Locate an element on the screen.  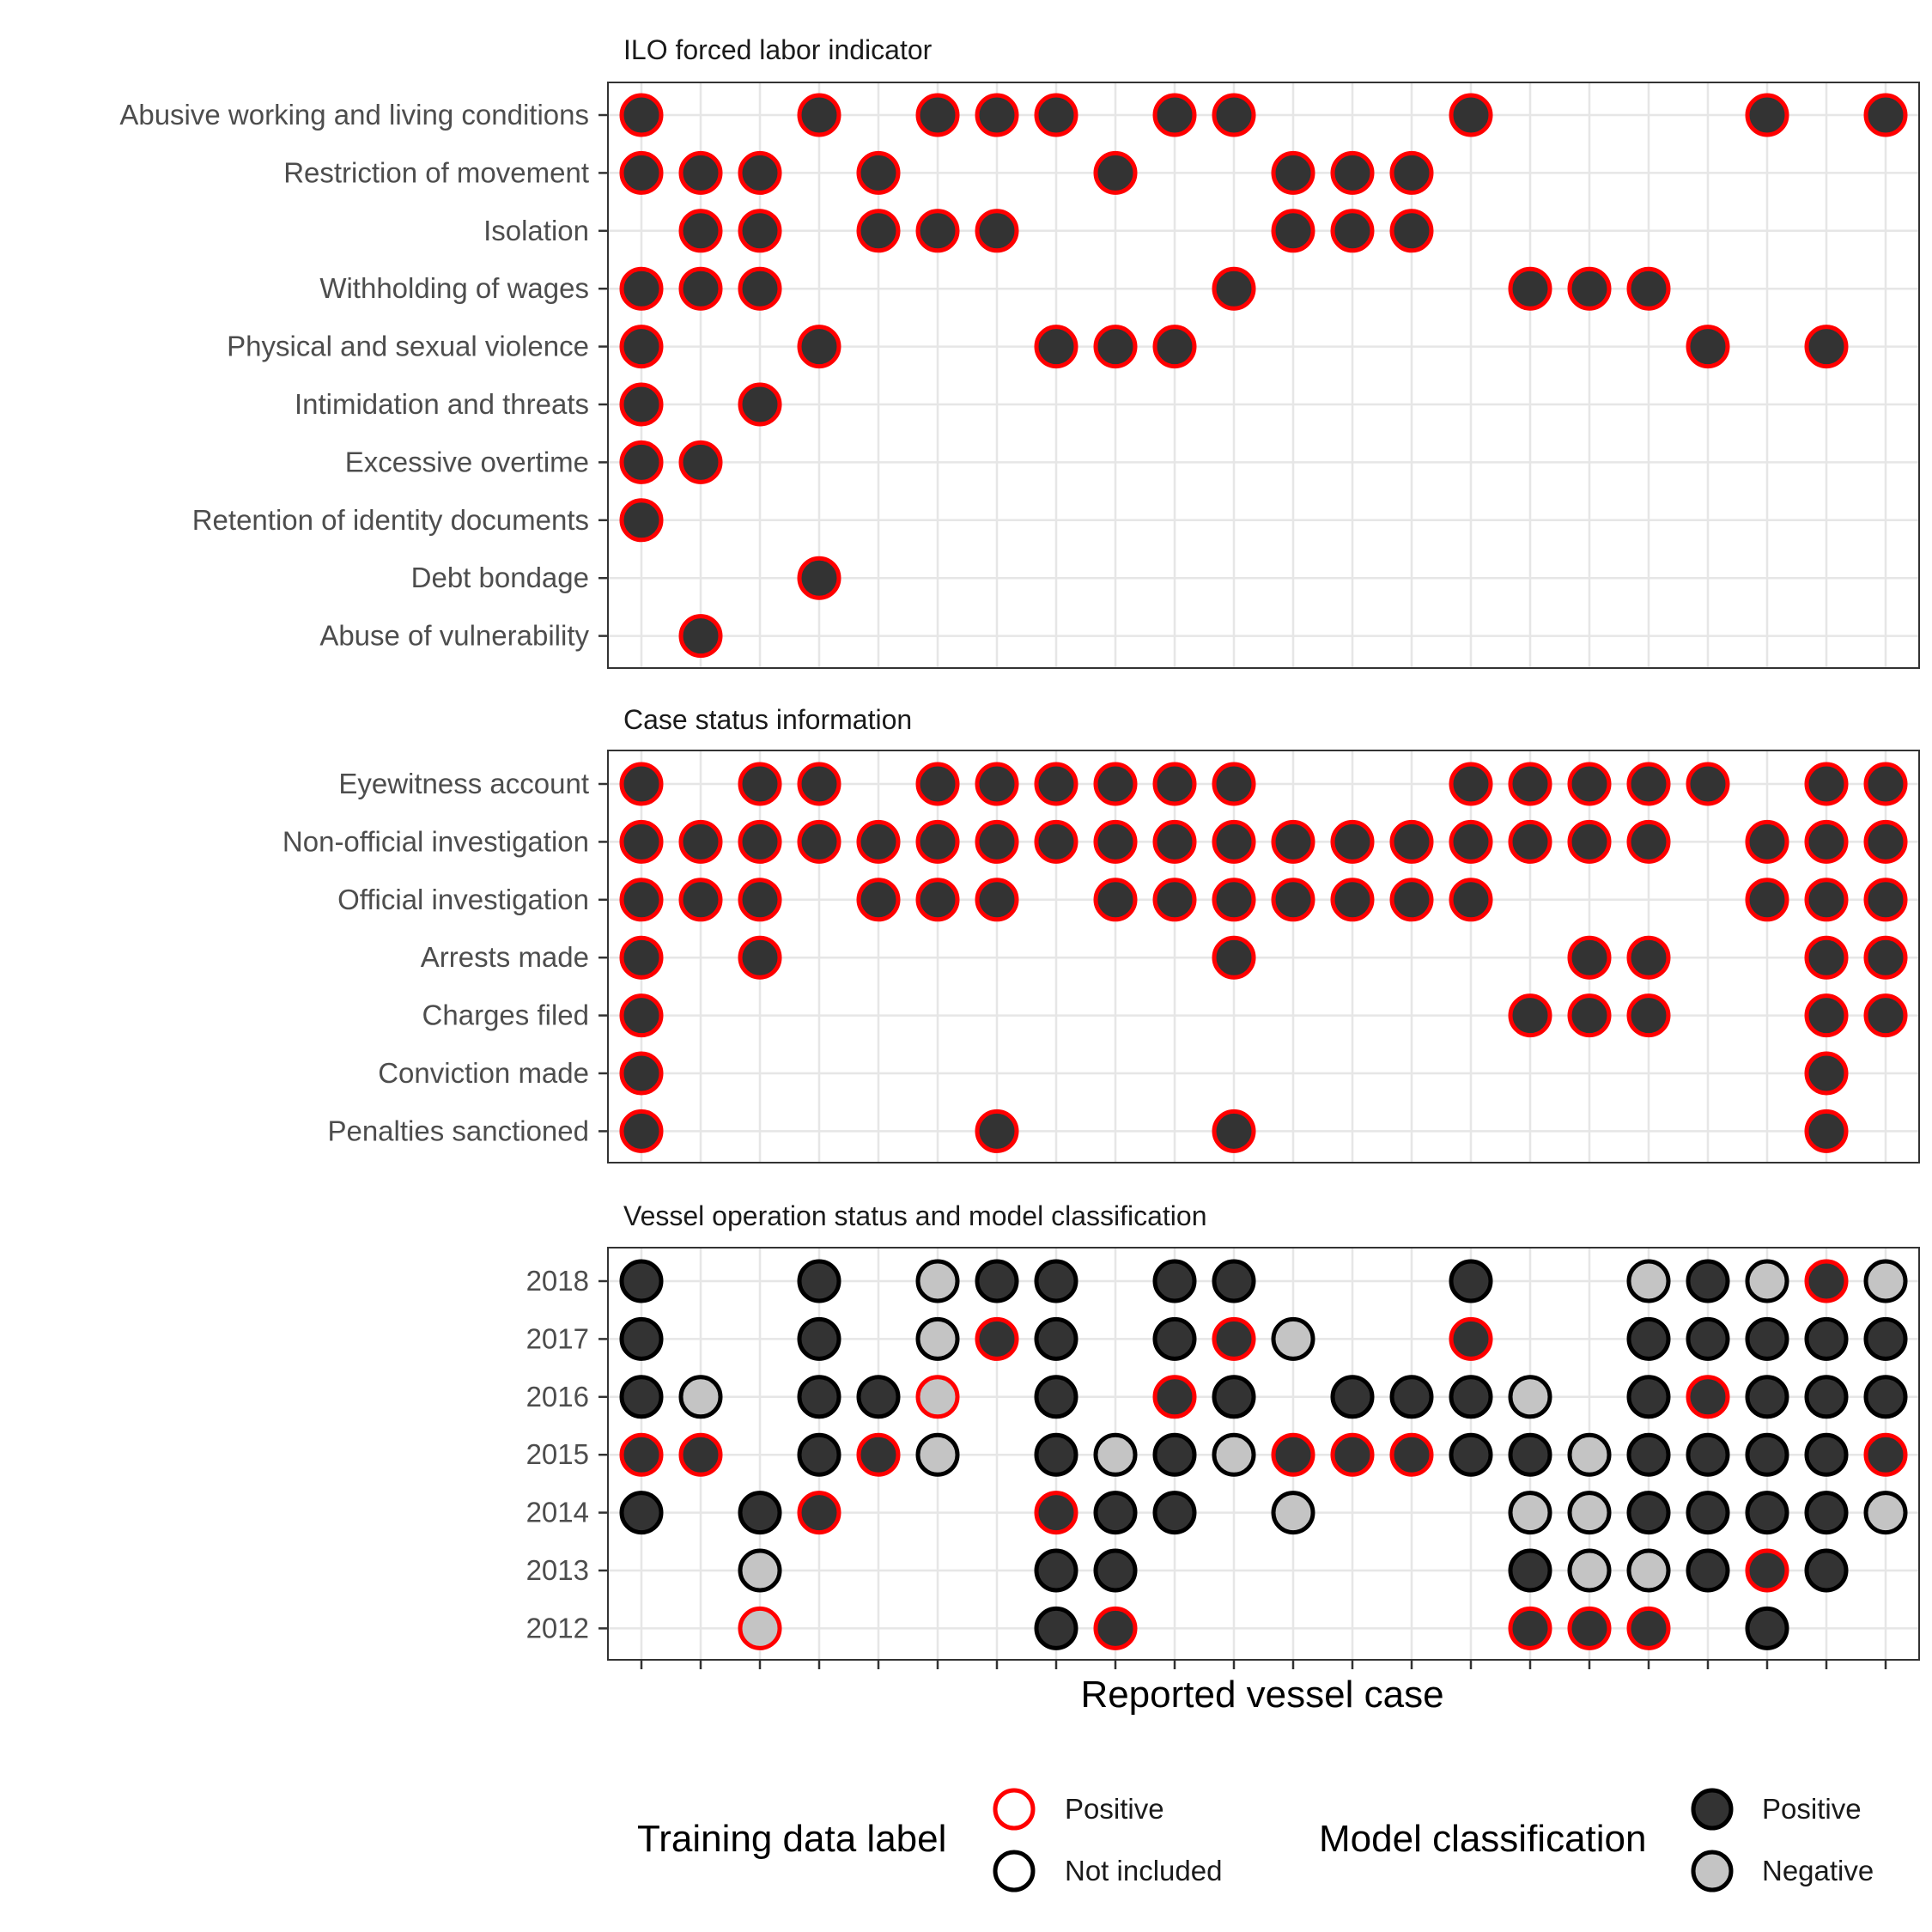
legend-training-item-2-label: Not included is located at coordinates (1144, 1871).